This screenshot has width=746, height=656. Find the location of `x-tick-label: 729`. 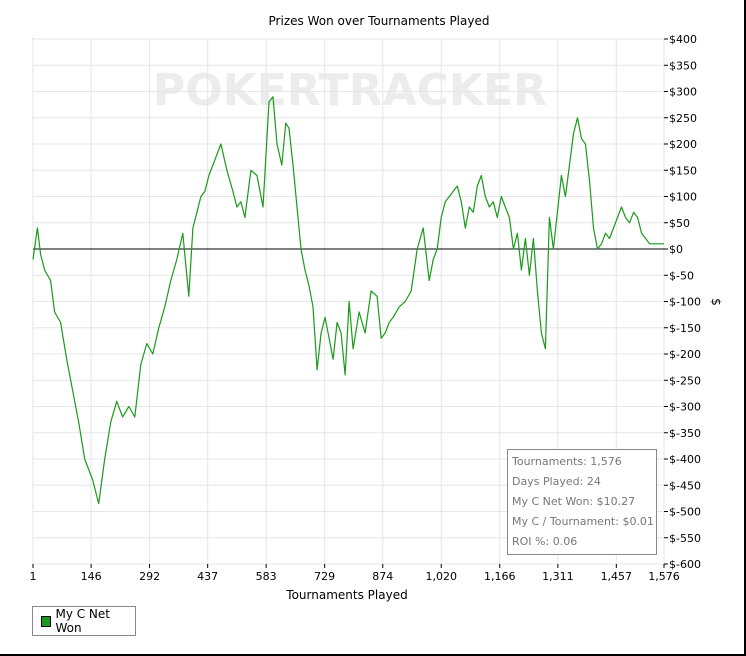

x-tick-label: 729 is located at coordinates (324, 576).